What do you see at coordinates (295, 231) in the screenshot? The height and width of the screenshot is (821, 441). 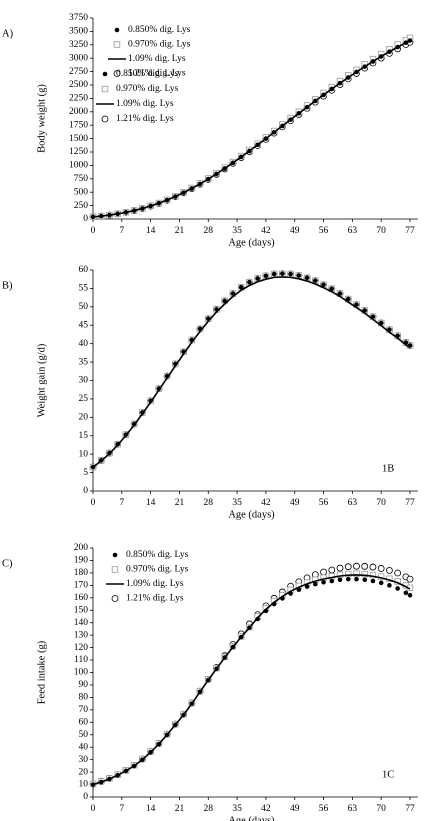 I see `x-tick-label: 49` at bounding box center [295, 231].